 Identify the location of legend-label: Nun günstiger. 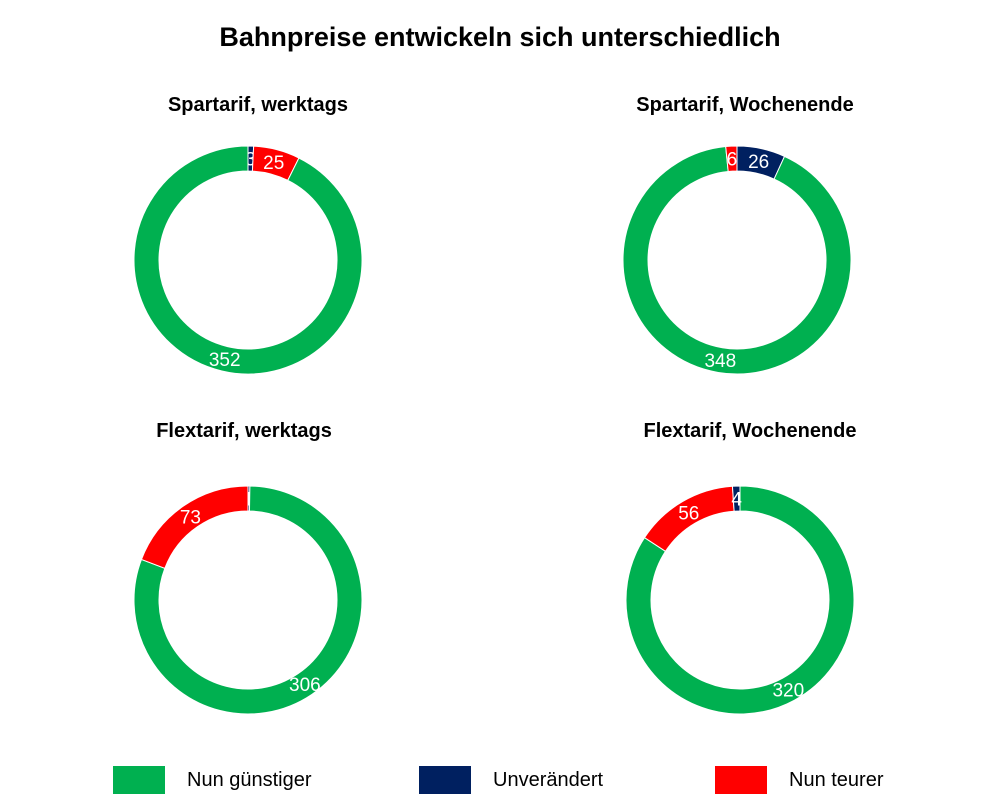
(249, 779).